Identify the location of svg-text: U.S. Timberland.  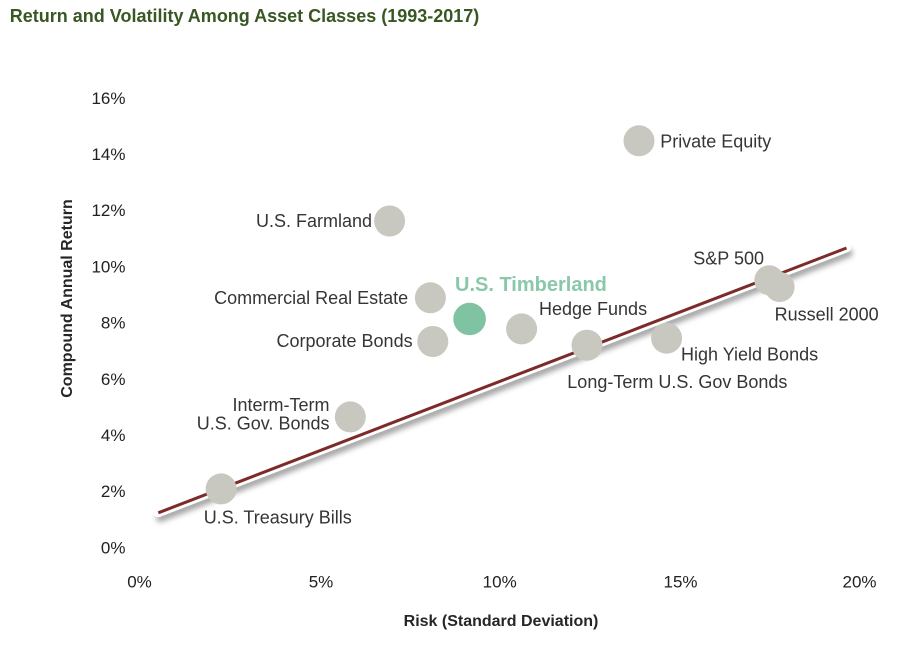
(531, 285).